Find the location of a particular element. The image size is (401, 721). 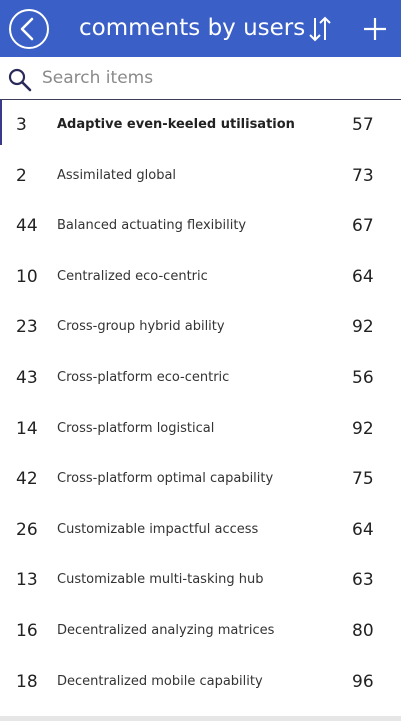

list-item: 14 Cross-platform logistical 92 is located at coordinates (200, 429).